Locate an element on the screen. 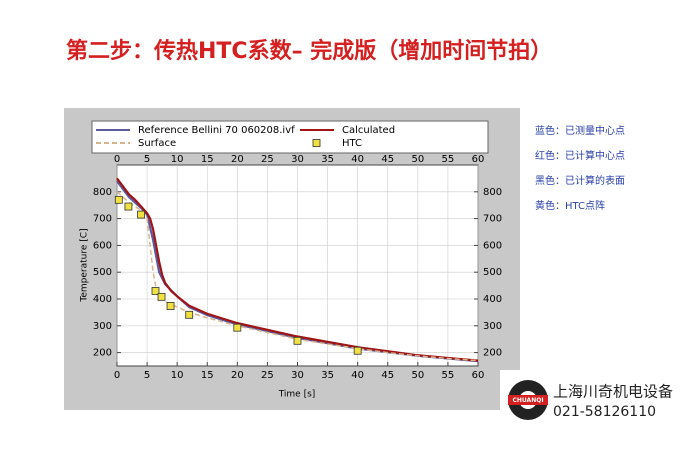 Image resolution: width=700 pixels, height=454 pixels. logo-badge: CHUANQI is located at coordinates (527, 400).